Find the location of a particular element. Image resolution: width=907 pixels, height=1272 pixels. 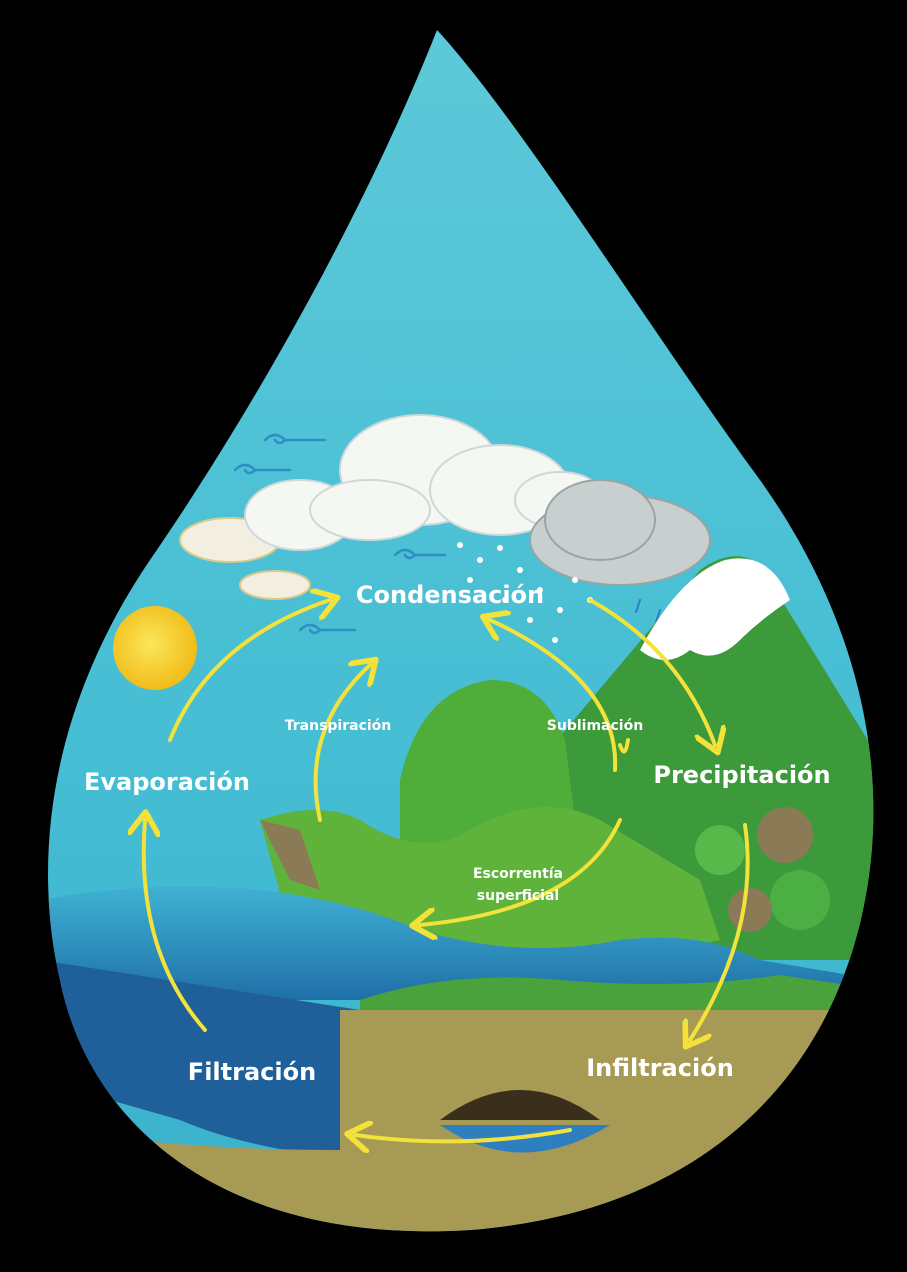

shore is located at coordinates (617, 992).